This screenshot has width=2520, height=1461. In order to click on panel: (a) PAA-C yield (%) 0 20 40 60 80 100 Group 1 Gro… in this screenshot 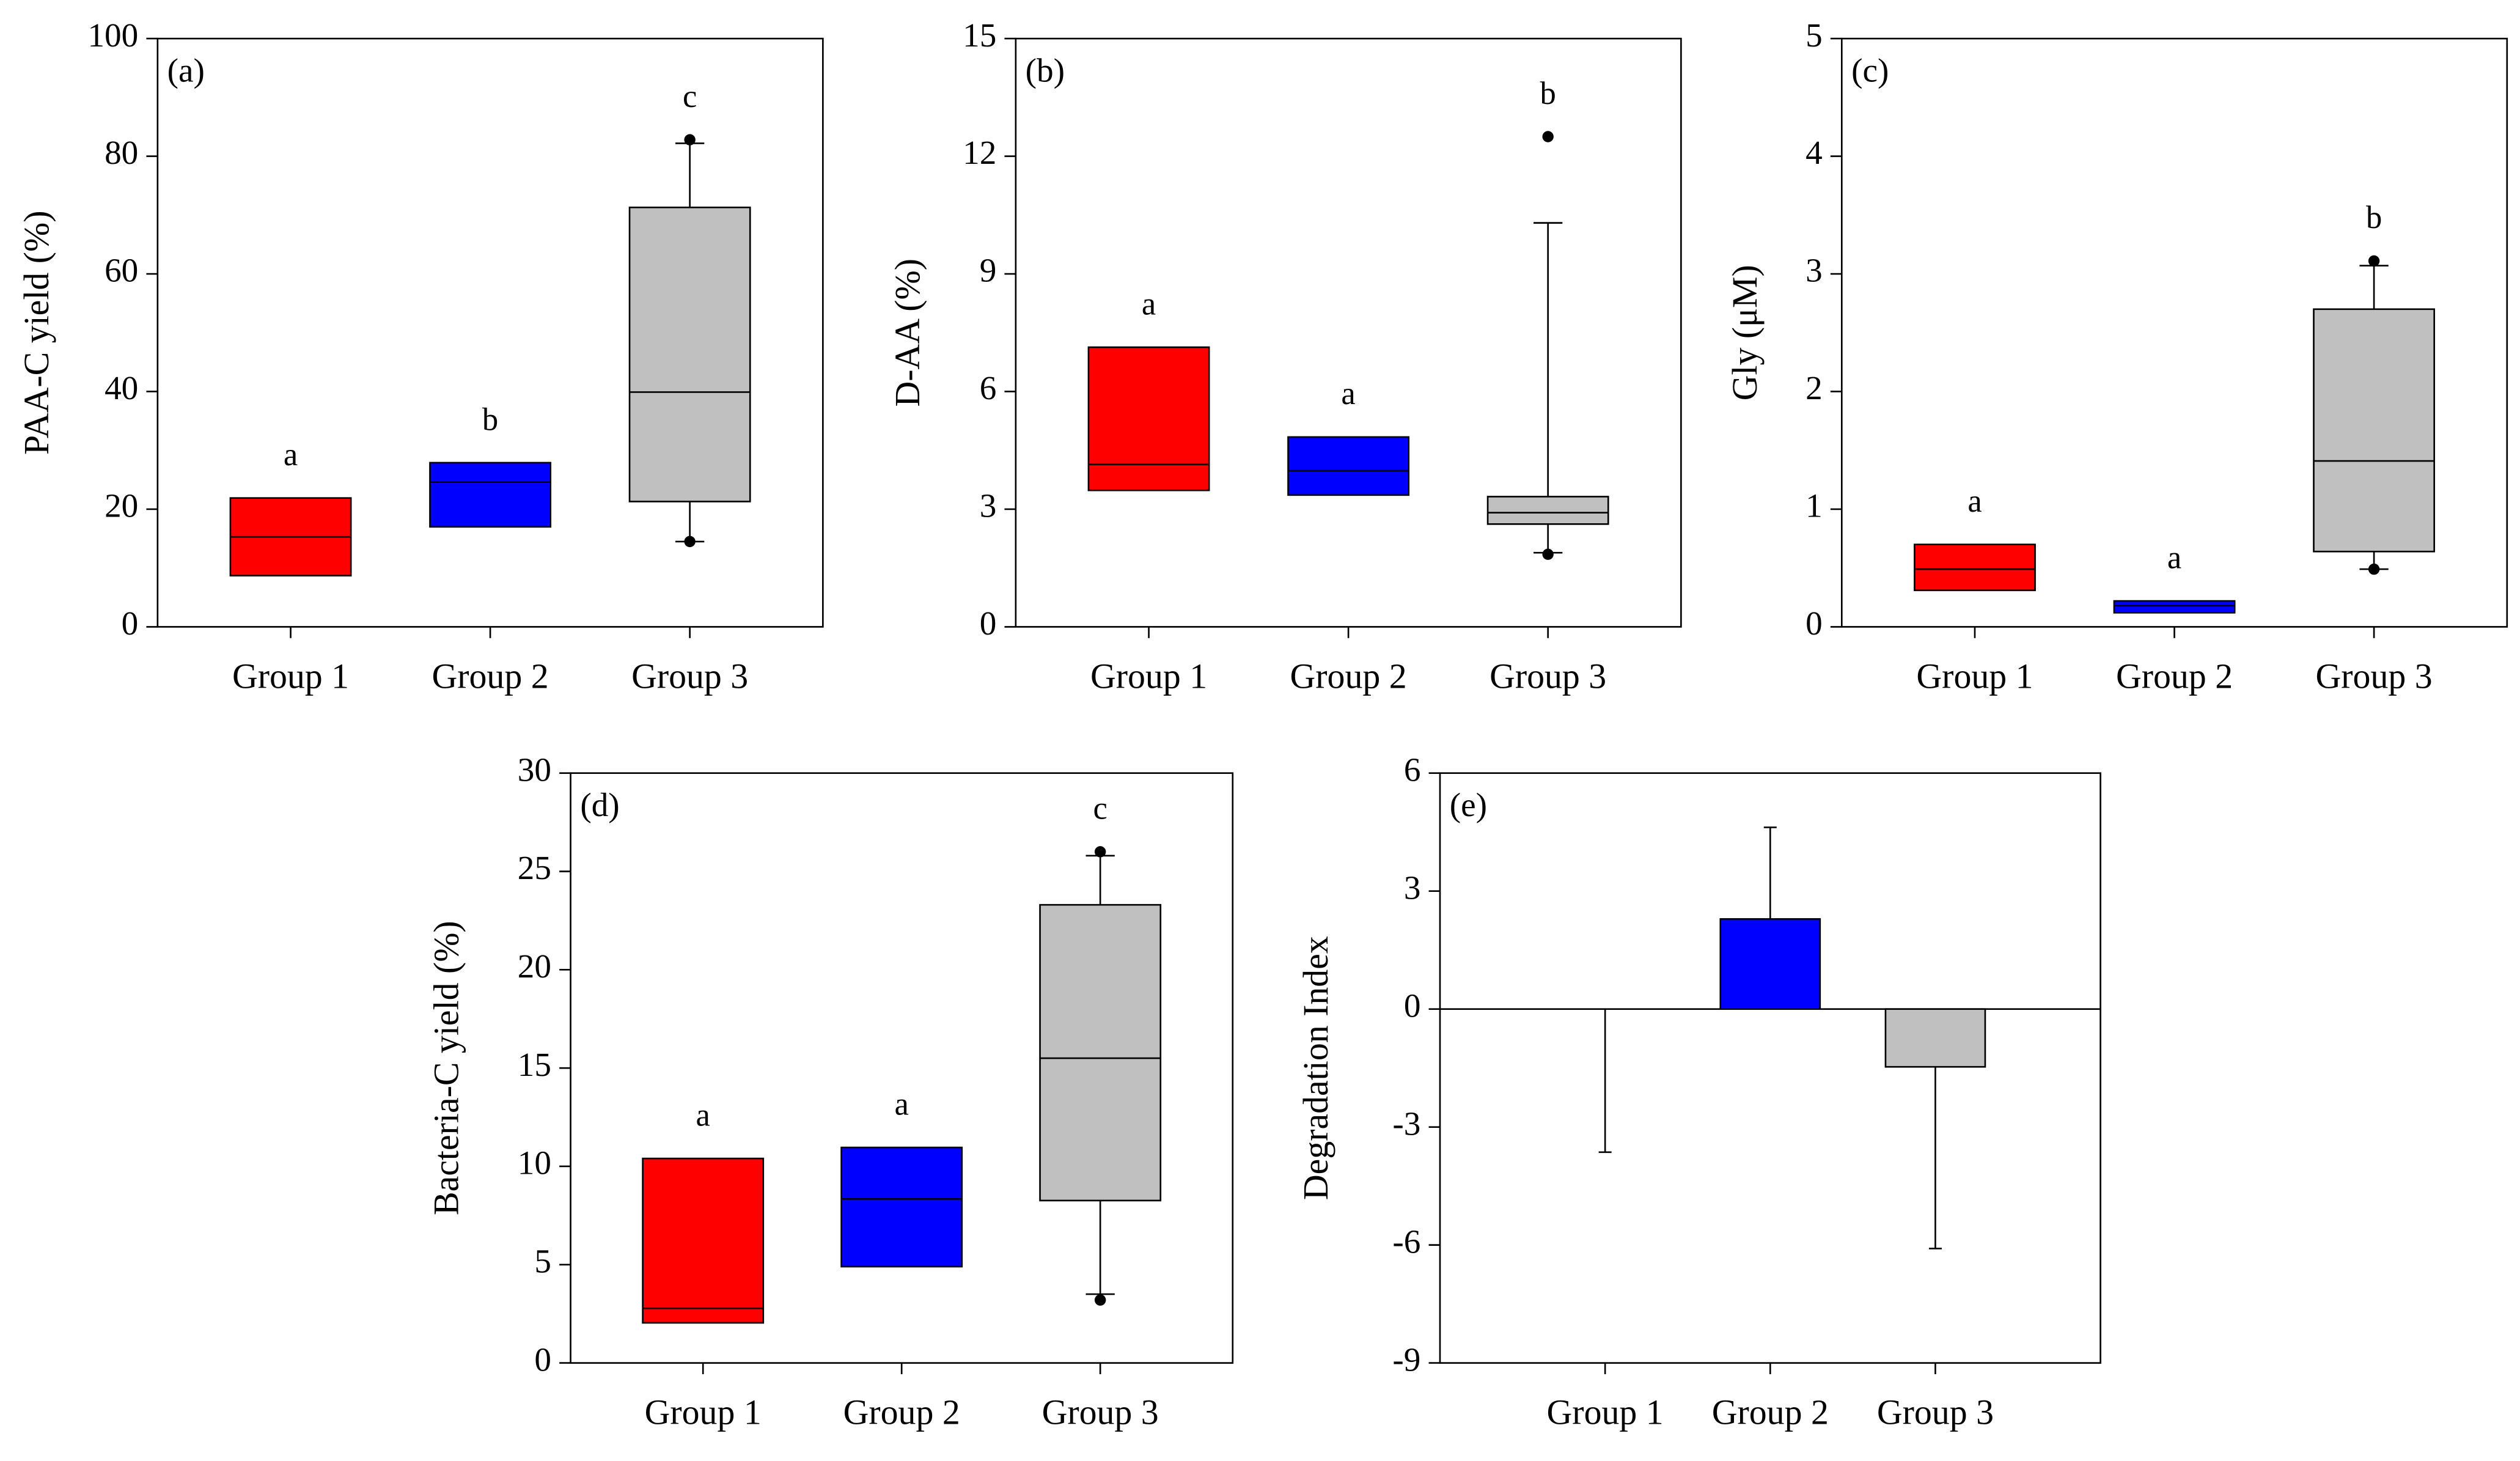, I will do `click(420, 356)`.